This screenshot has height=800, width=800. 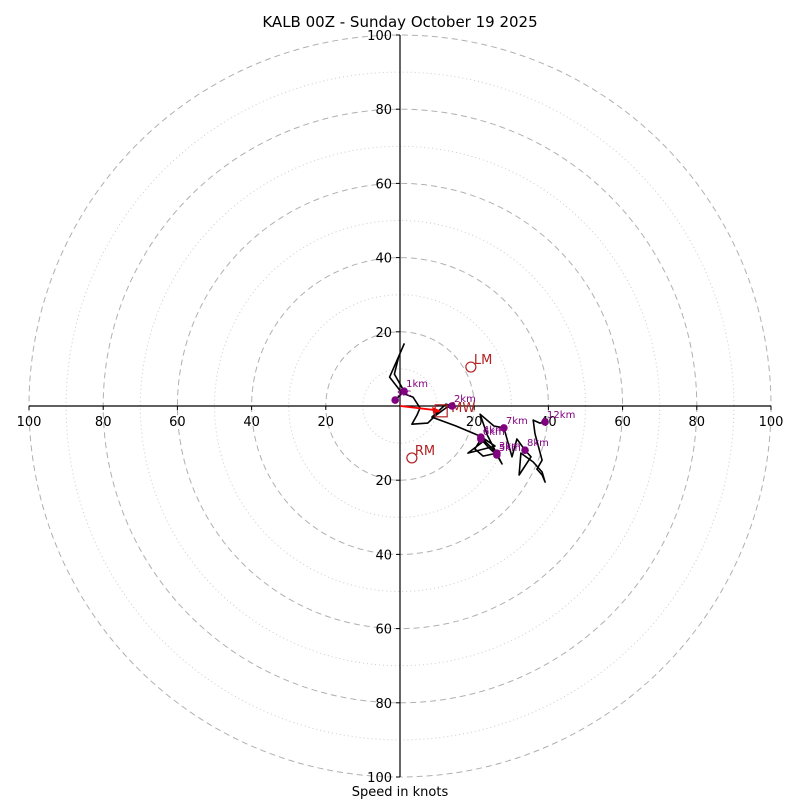 What do you see at coordinates (463, 408) in the screenshot?
I see `mean-wind-label: MW` at bounding box center [463, 408].